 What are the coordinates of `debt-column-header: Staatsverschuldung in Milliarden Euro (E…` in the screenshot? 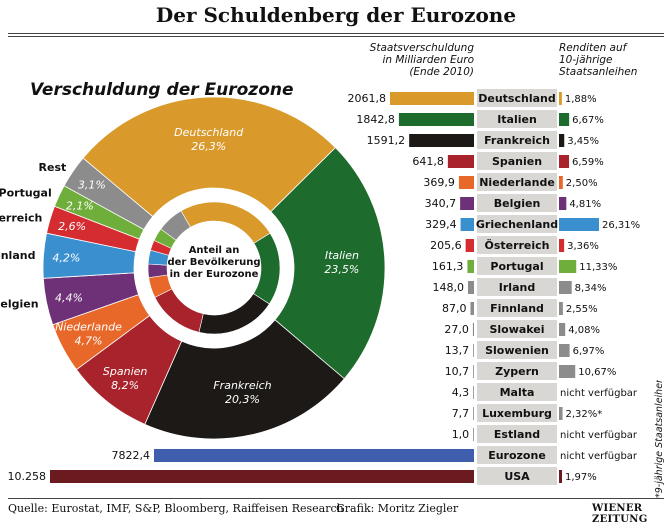 It's located at (421, 60).